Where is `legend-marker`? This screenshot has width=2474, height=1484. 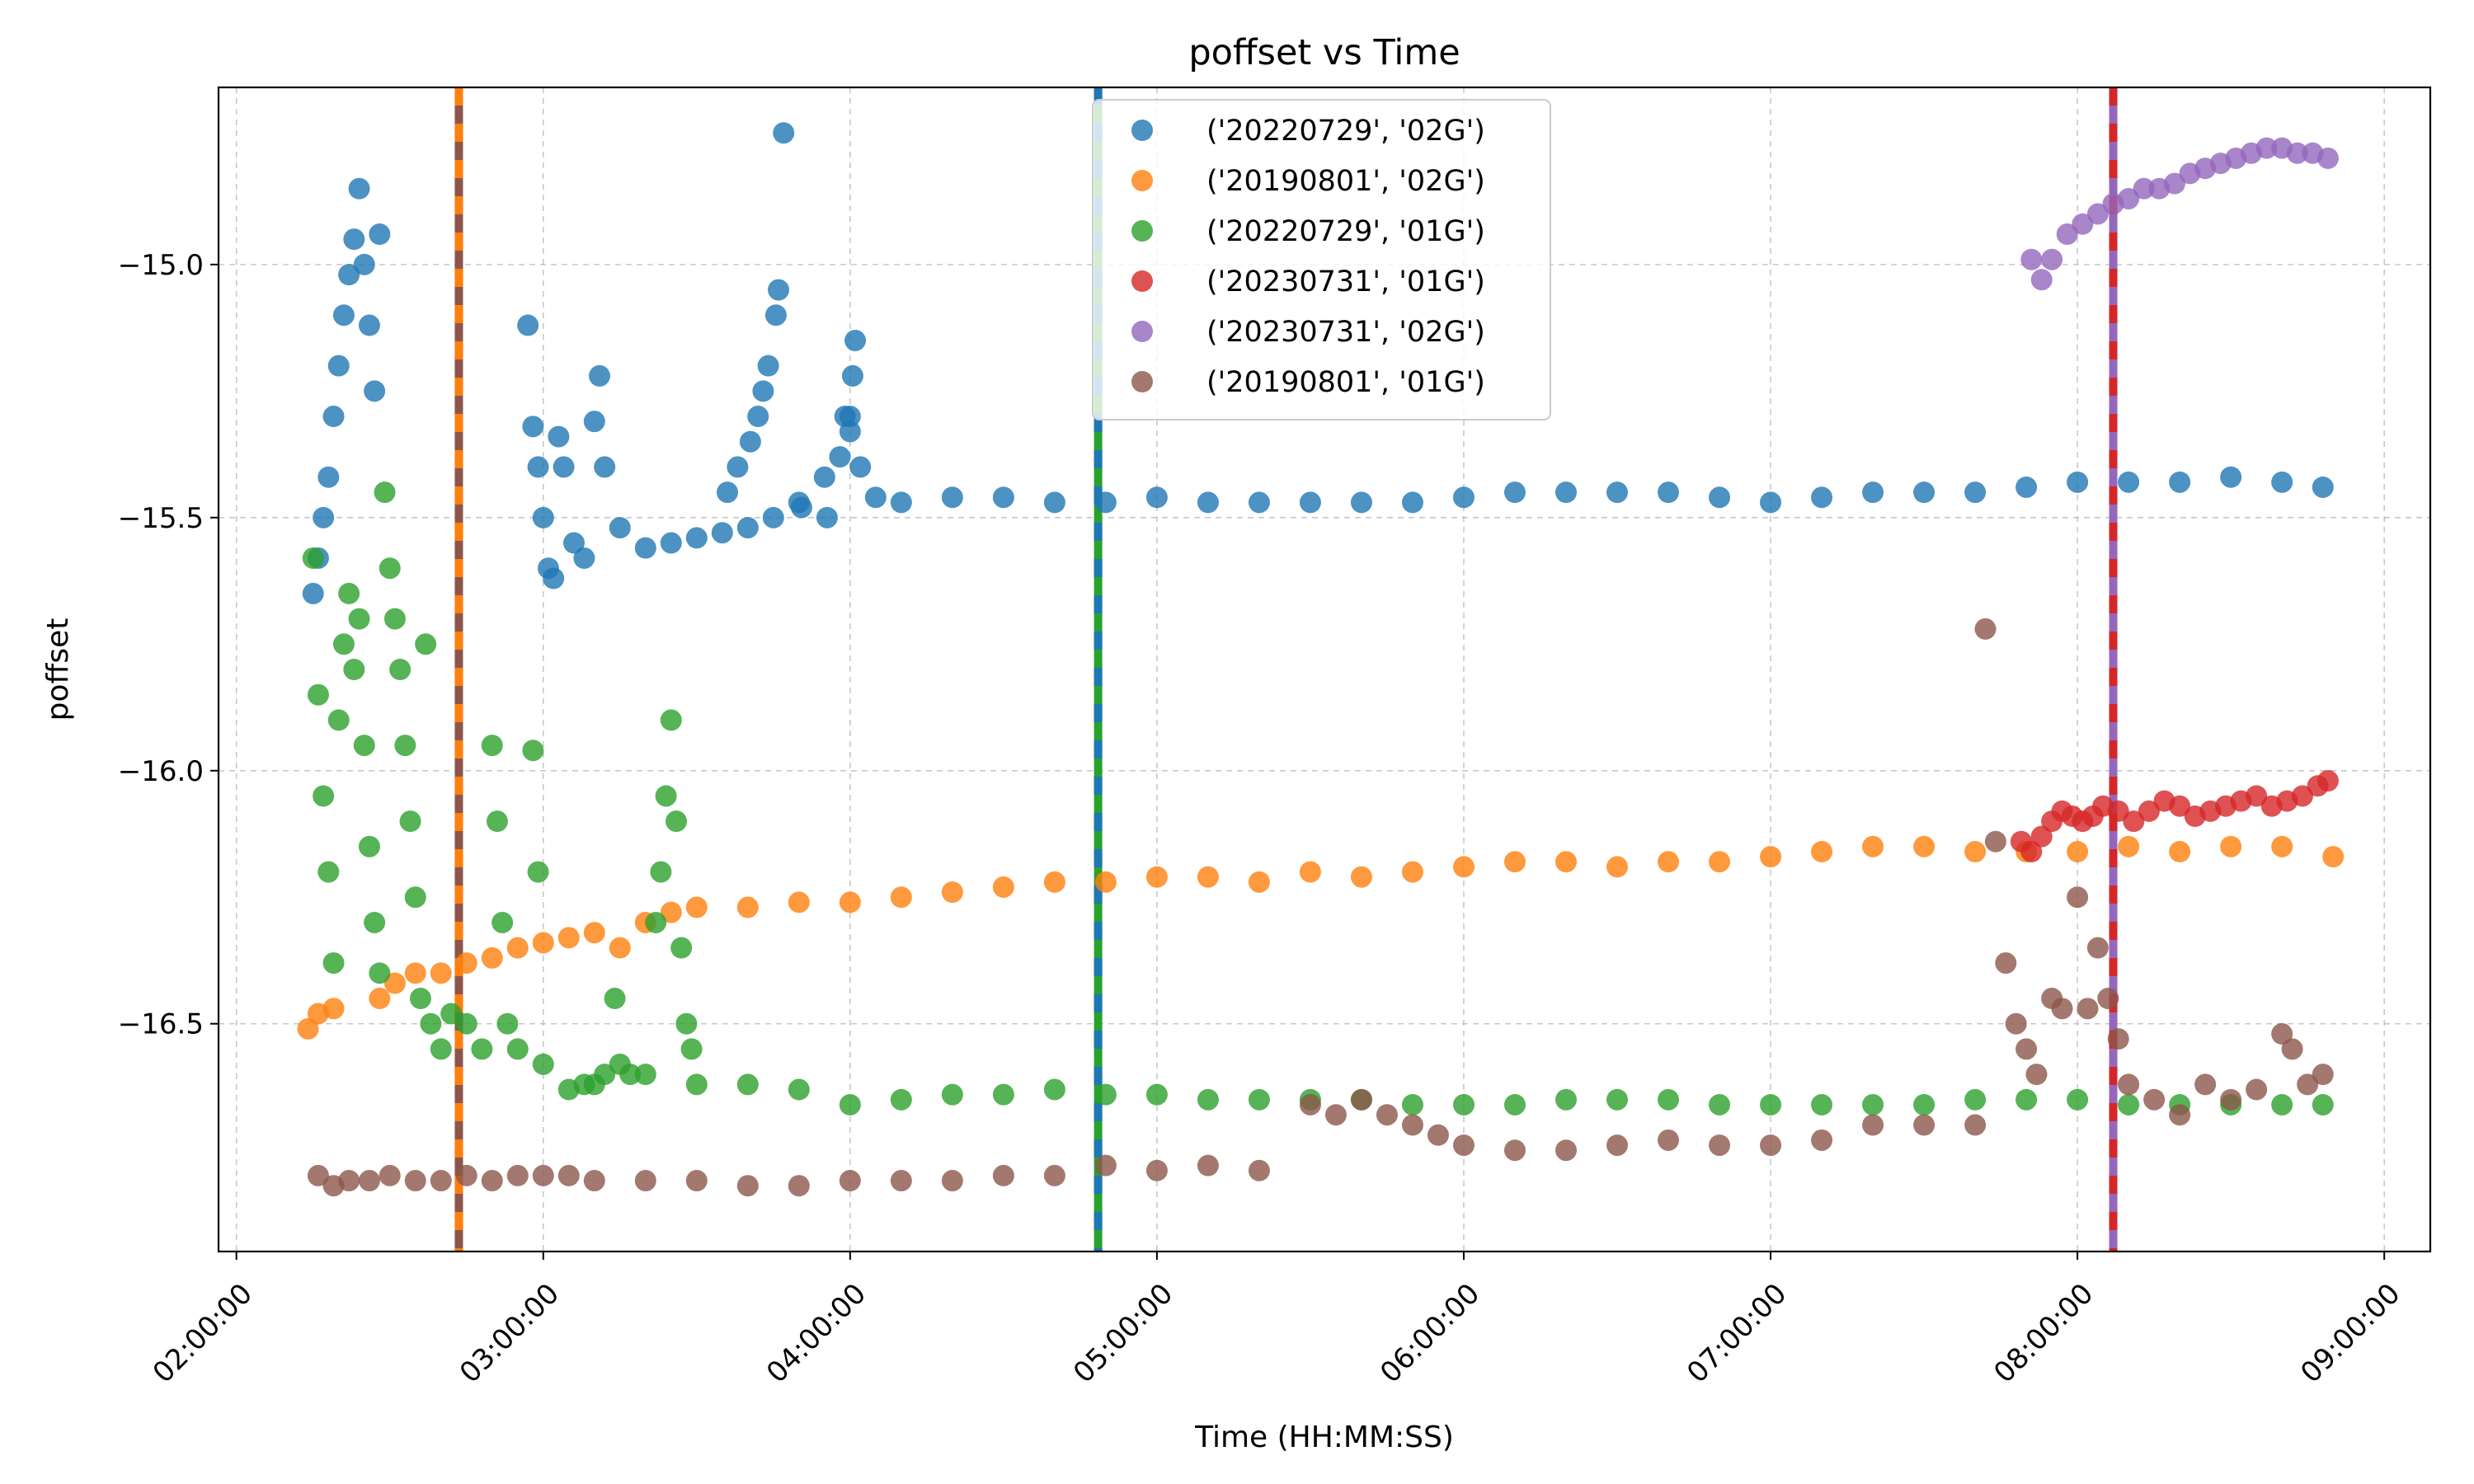 legend-marker is located at coordinates (1142, 180).